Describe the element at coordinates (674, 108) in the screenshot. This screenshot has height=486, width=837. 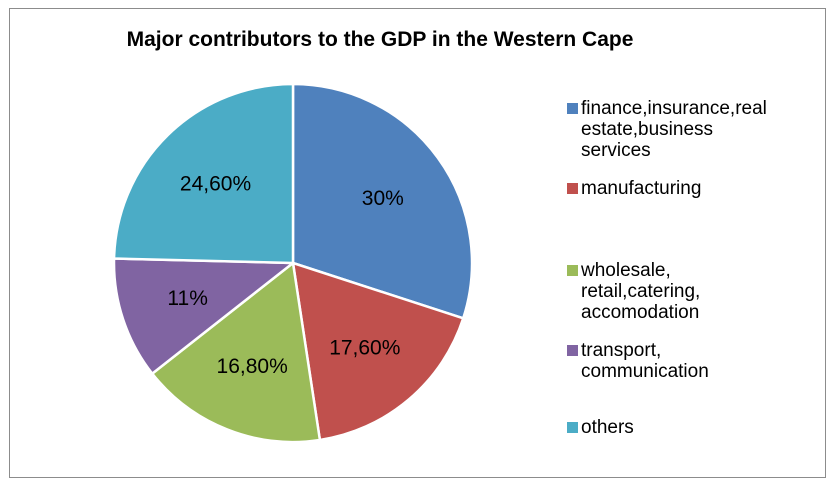
I see `legend-label-line: finance,insurance,real` at that location.